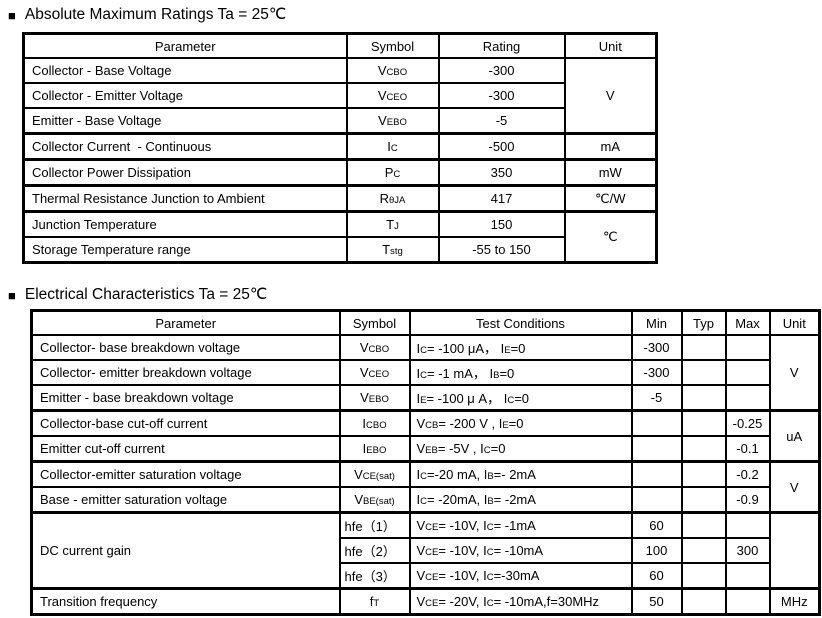 Image resolution: width=822 pixels, height=618 pixels. Describe the element at coordinates (610, 198) in the screenshot. I see `unit-cell: ℃/W` at that location.